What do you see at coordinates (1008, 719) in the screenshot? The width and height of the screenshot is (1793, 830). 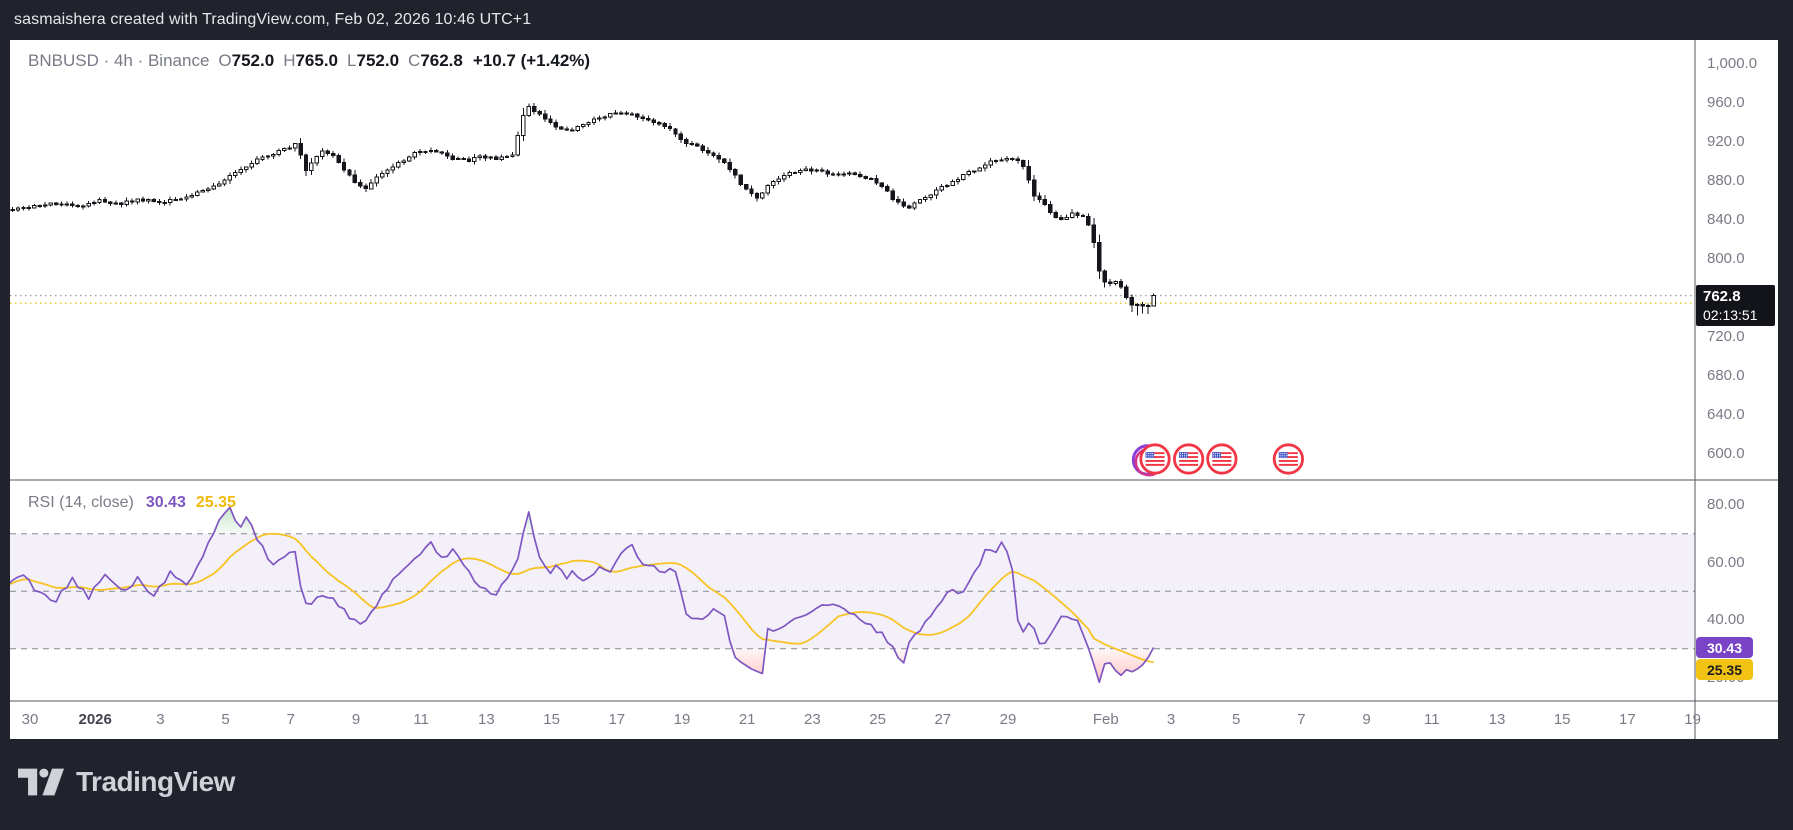 I see `time-tick-label: 29` at bounding box center [1008, 719].